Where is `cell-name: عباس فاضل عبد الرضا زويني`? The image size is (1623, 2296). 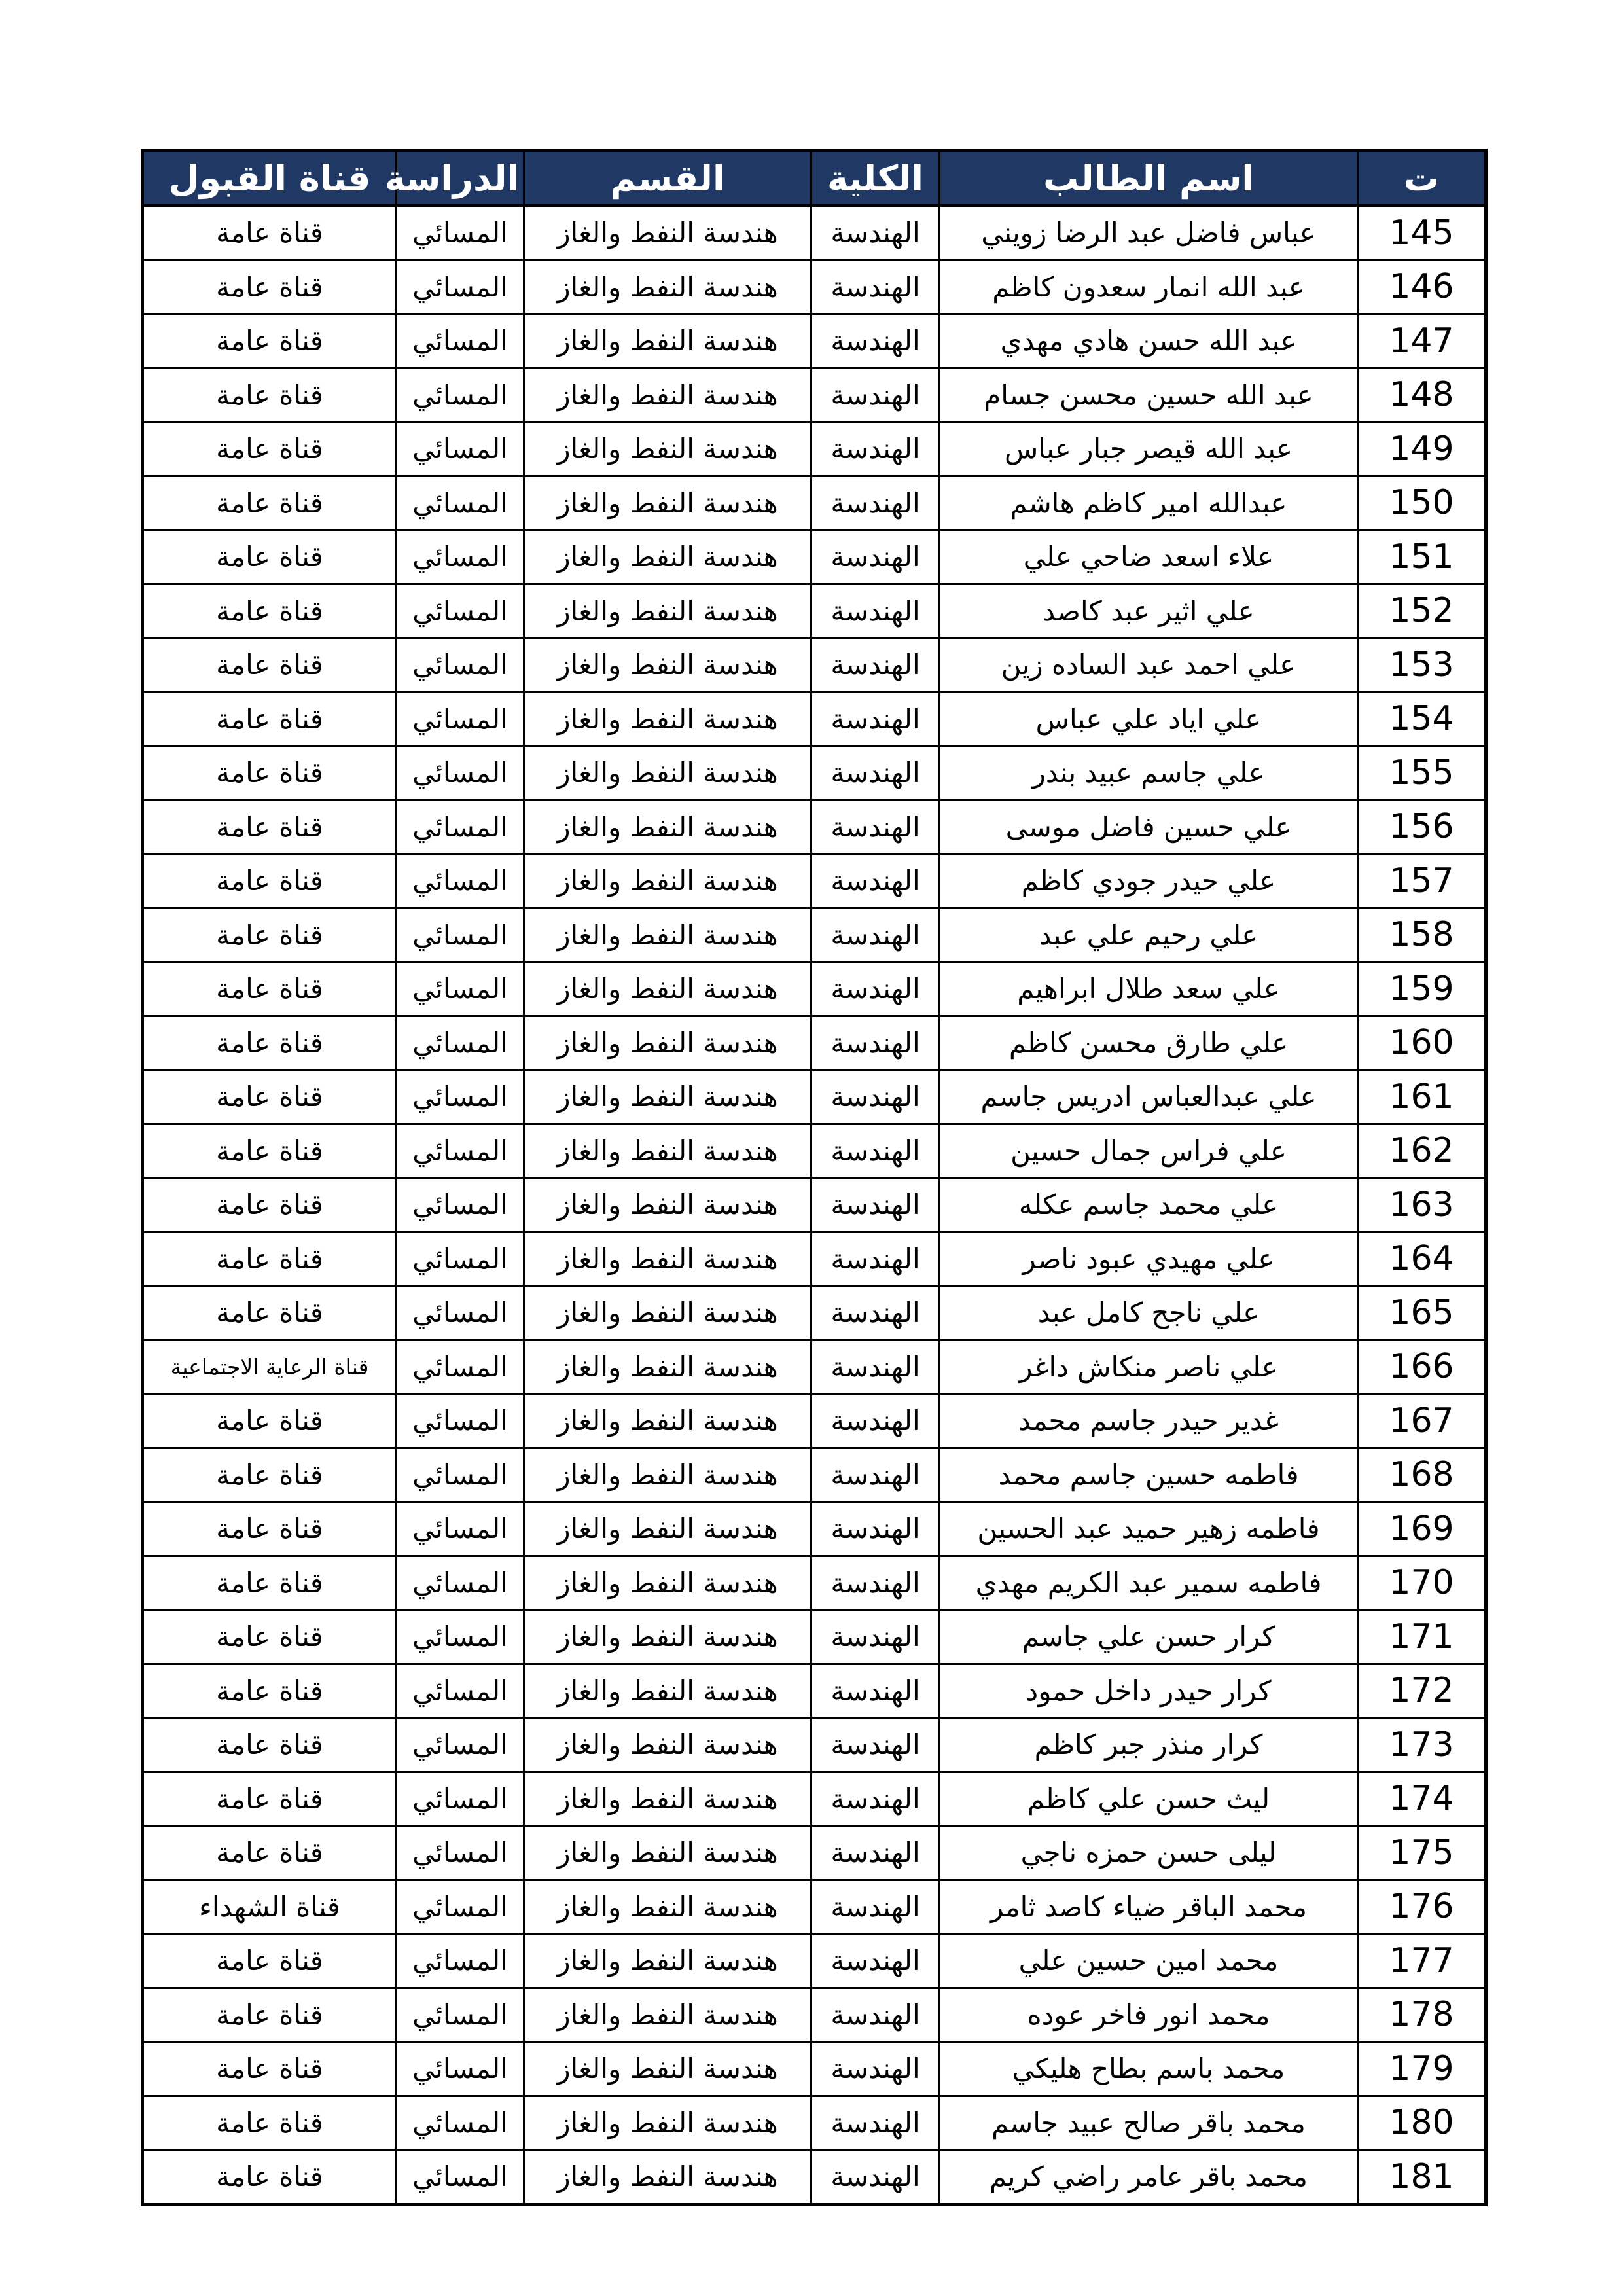 cell-name: عباس فاضل عبد الرضا زويني is located at coordinates (1148, 232).